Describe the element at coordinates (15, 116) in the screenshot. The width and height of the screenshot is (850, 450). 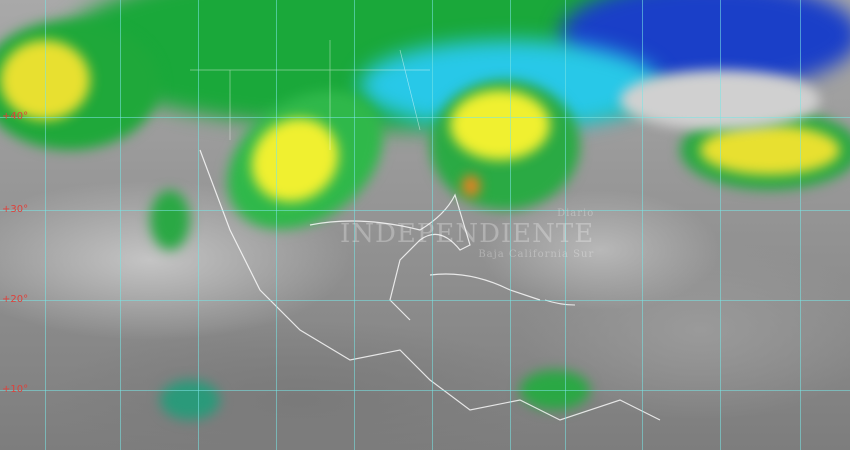
I see `latitude-label-40: +40°` at that location.